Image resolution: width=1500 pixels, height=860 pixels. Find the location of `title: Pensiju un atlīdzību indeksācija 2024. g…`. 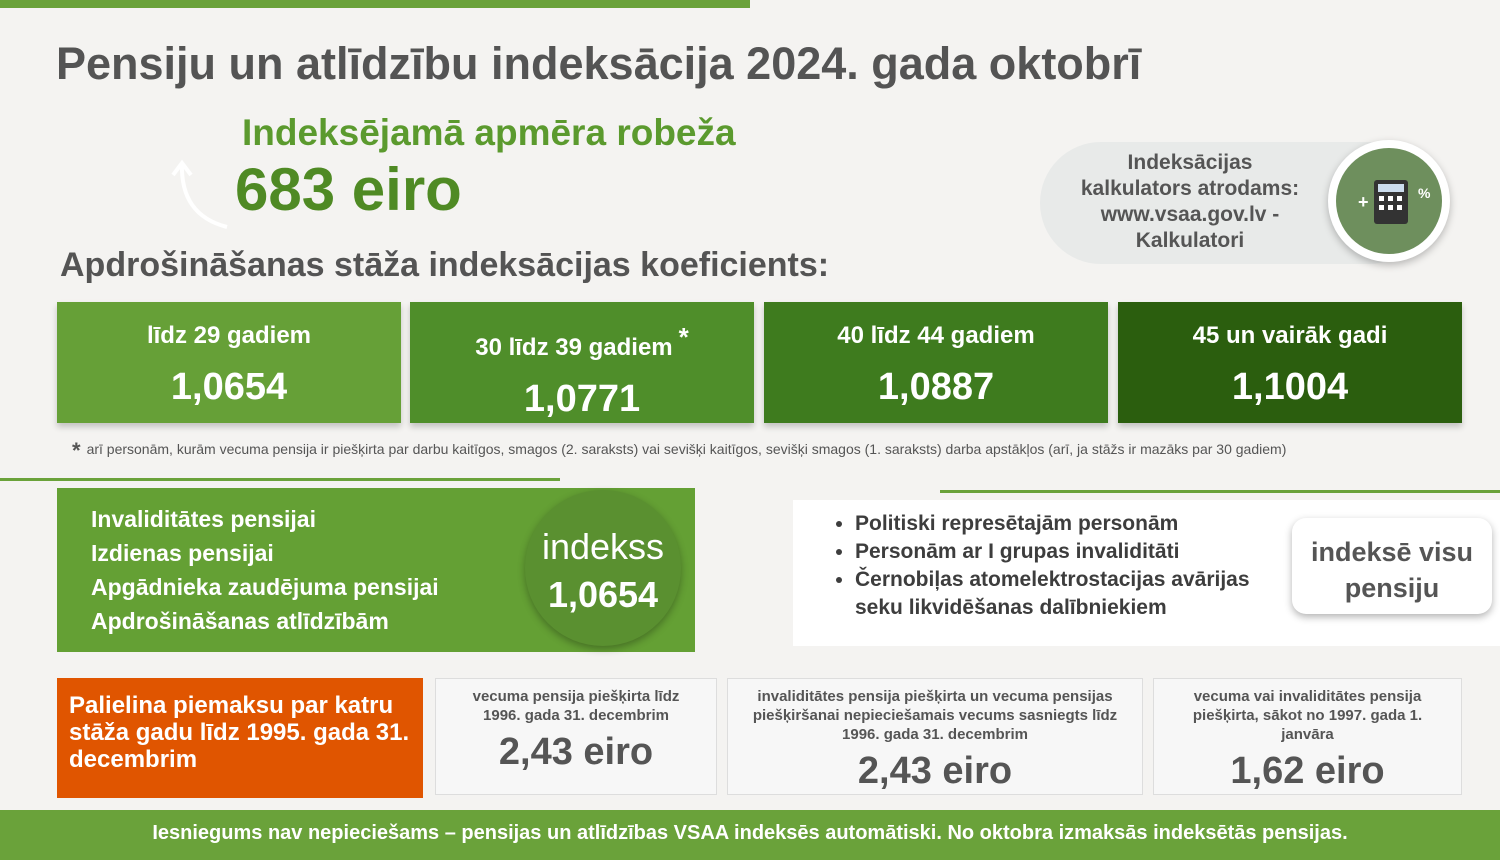

title: Pensiju un atlīdzību indeksācija 2024. g… is located at coordinates (599, 63).